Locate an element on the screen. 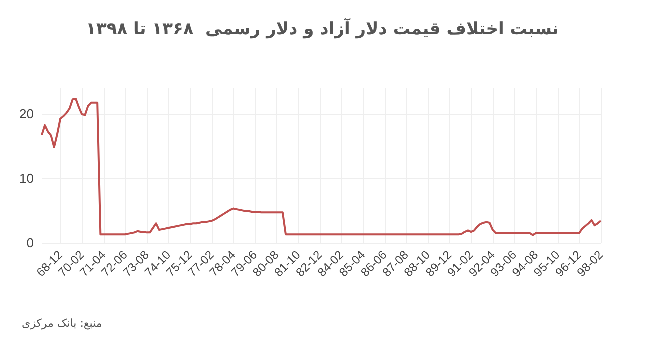  y-tick-label: 20 is located at coordinates (27, 114).